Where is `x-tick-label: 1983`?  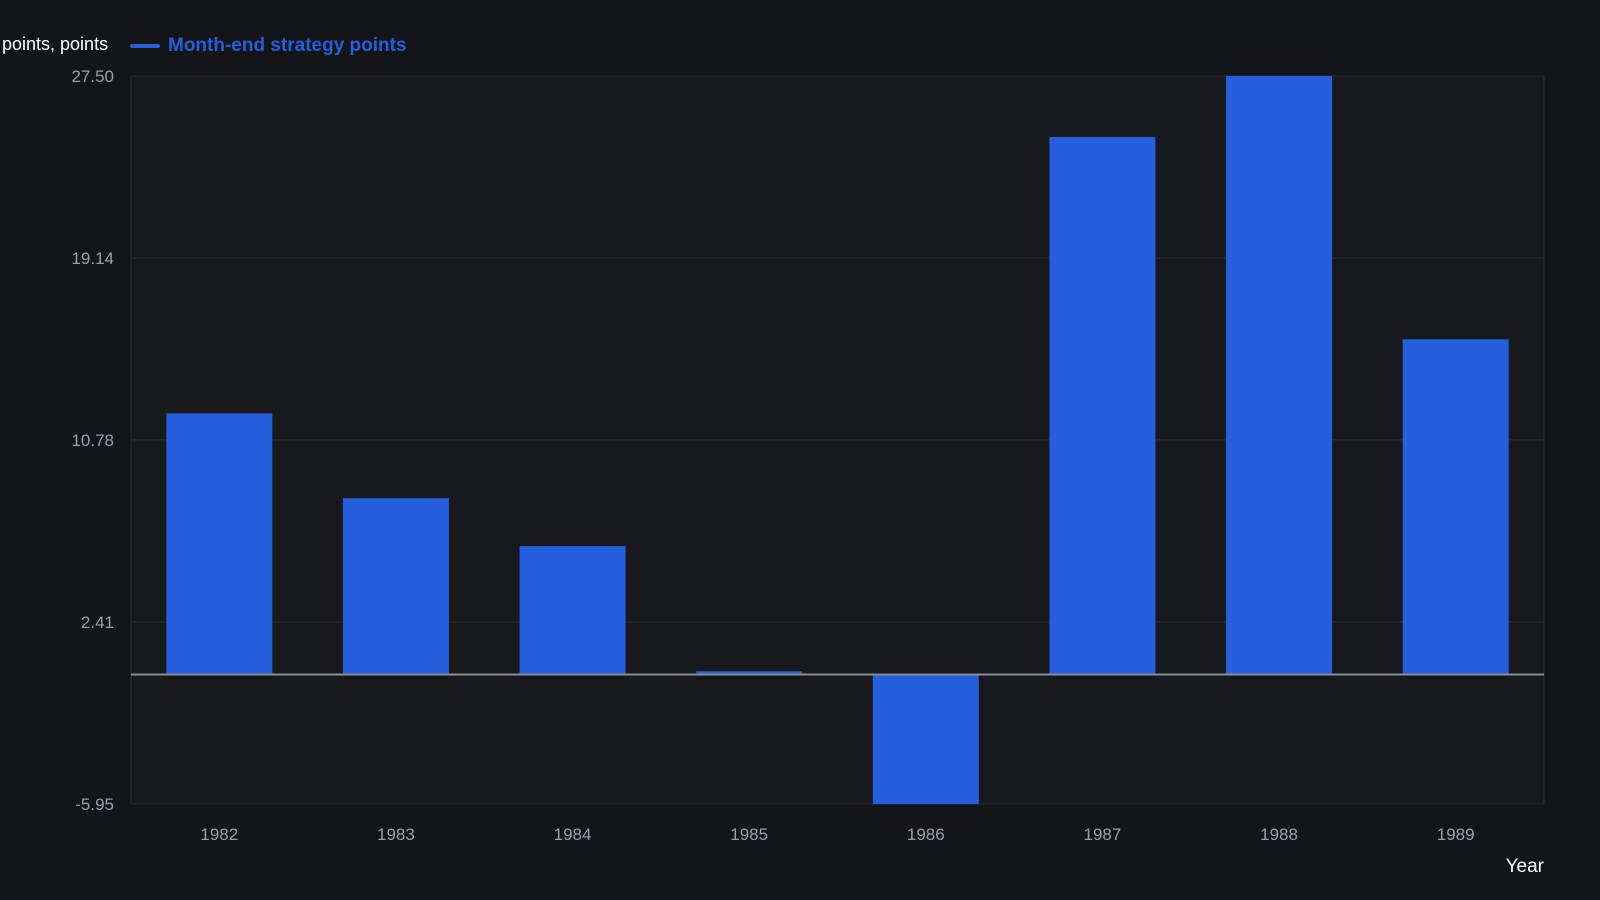
x-tick-label: 1983 is located at coordinates (396, 834).